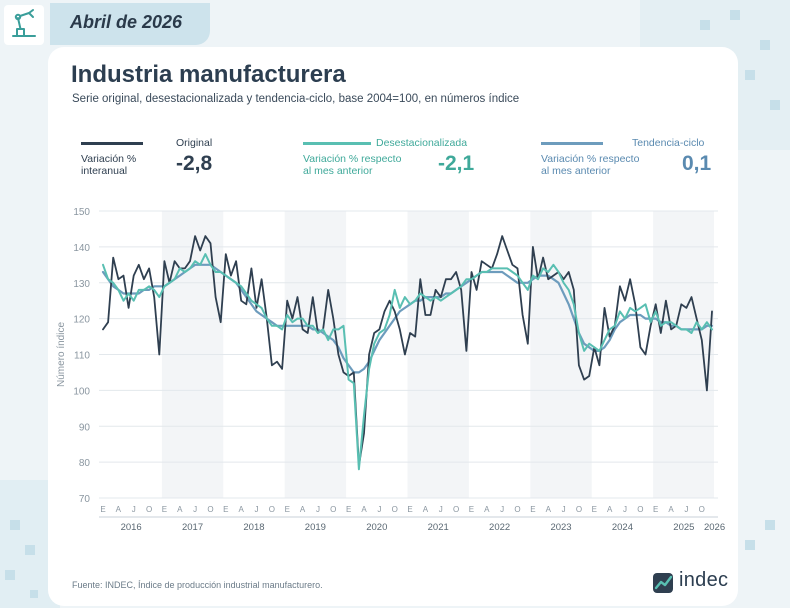 The height and width of the screenshot is (608, 790). What do you see at coordinates (81, 212) in the screenshot?
I see `y-tick-label: 150` at bounding box center [81, 212].